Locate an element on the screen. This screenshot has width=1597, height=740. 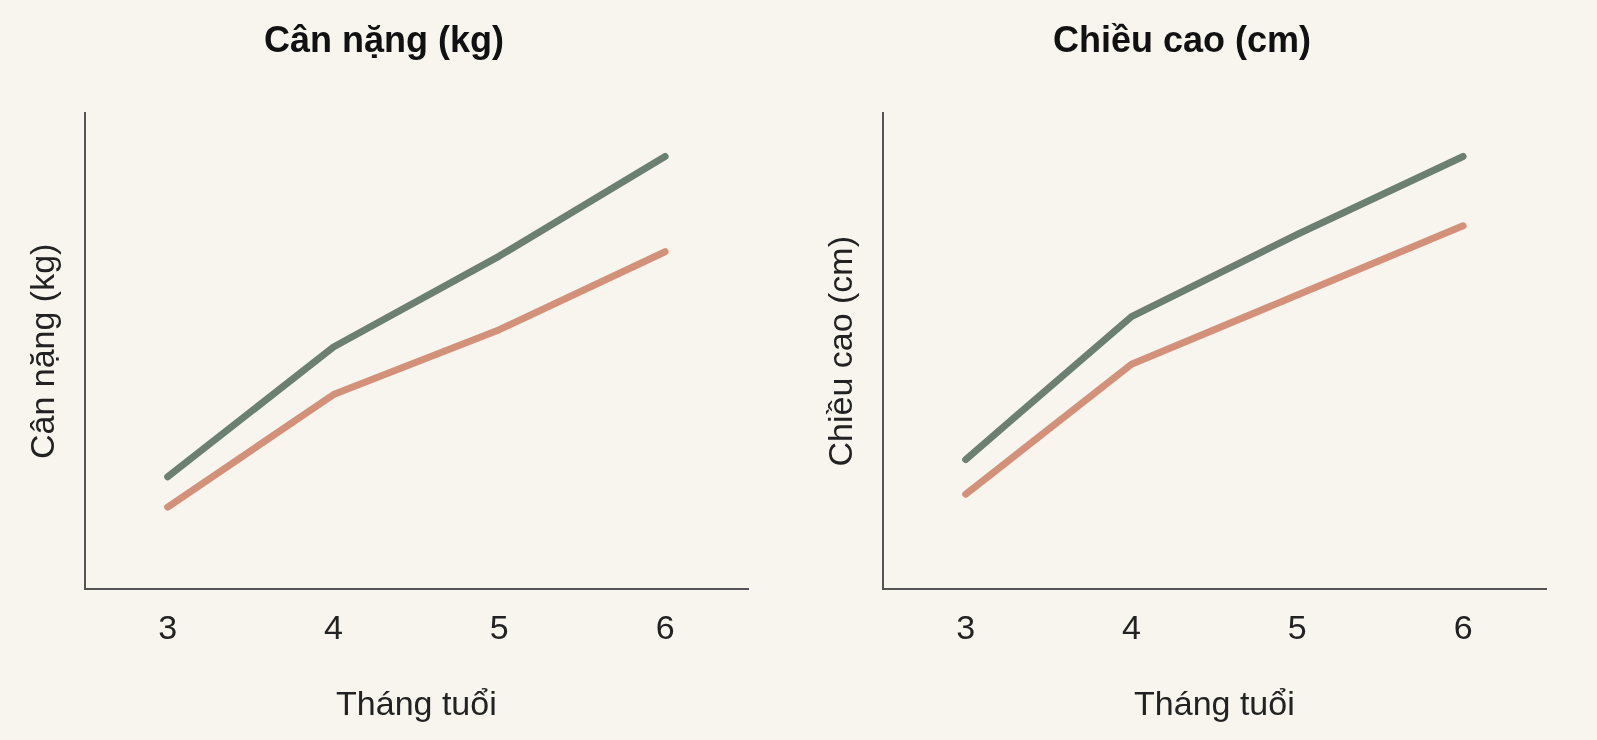
y-axis-title: Cân nặng (kg) is located at coordinates (41, 351).